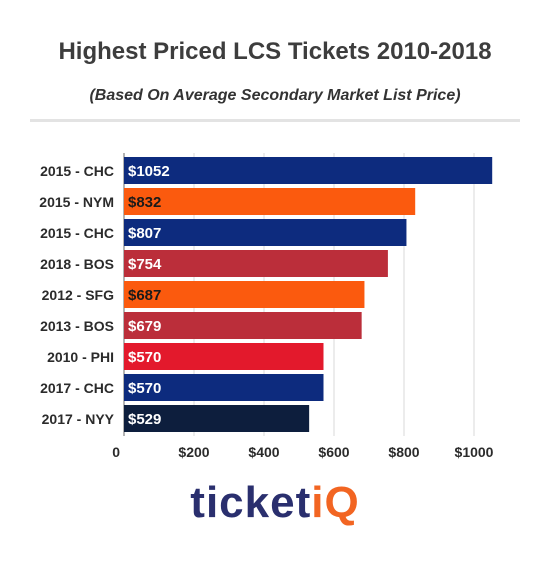 Image resolution: width=550 pixels, height=567 pixels. I want to click on x-tick-label: 0, so click(116, 452).